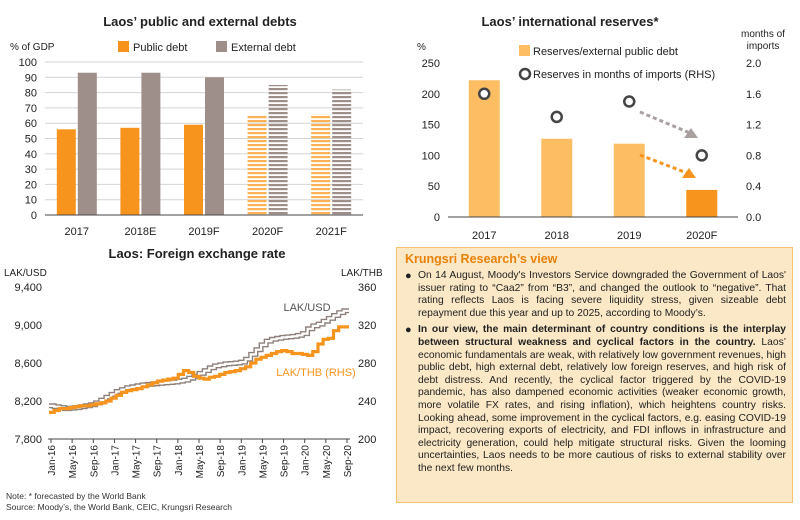 The width and height of the screenshot is (800, 520). What do you see at coordinates (763, 46) in the screenshot?
I see `reserves-y2label-line2: imports` at bounding box center [763, 46].